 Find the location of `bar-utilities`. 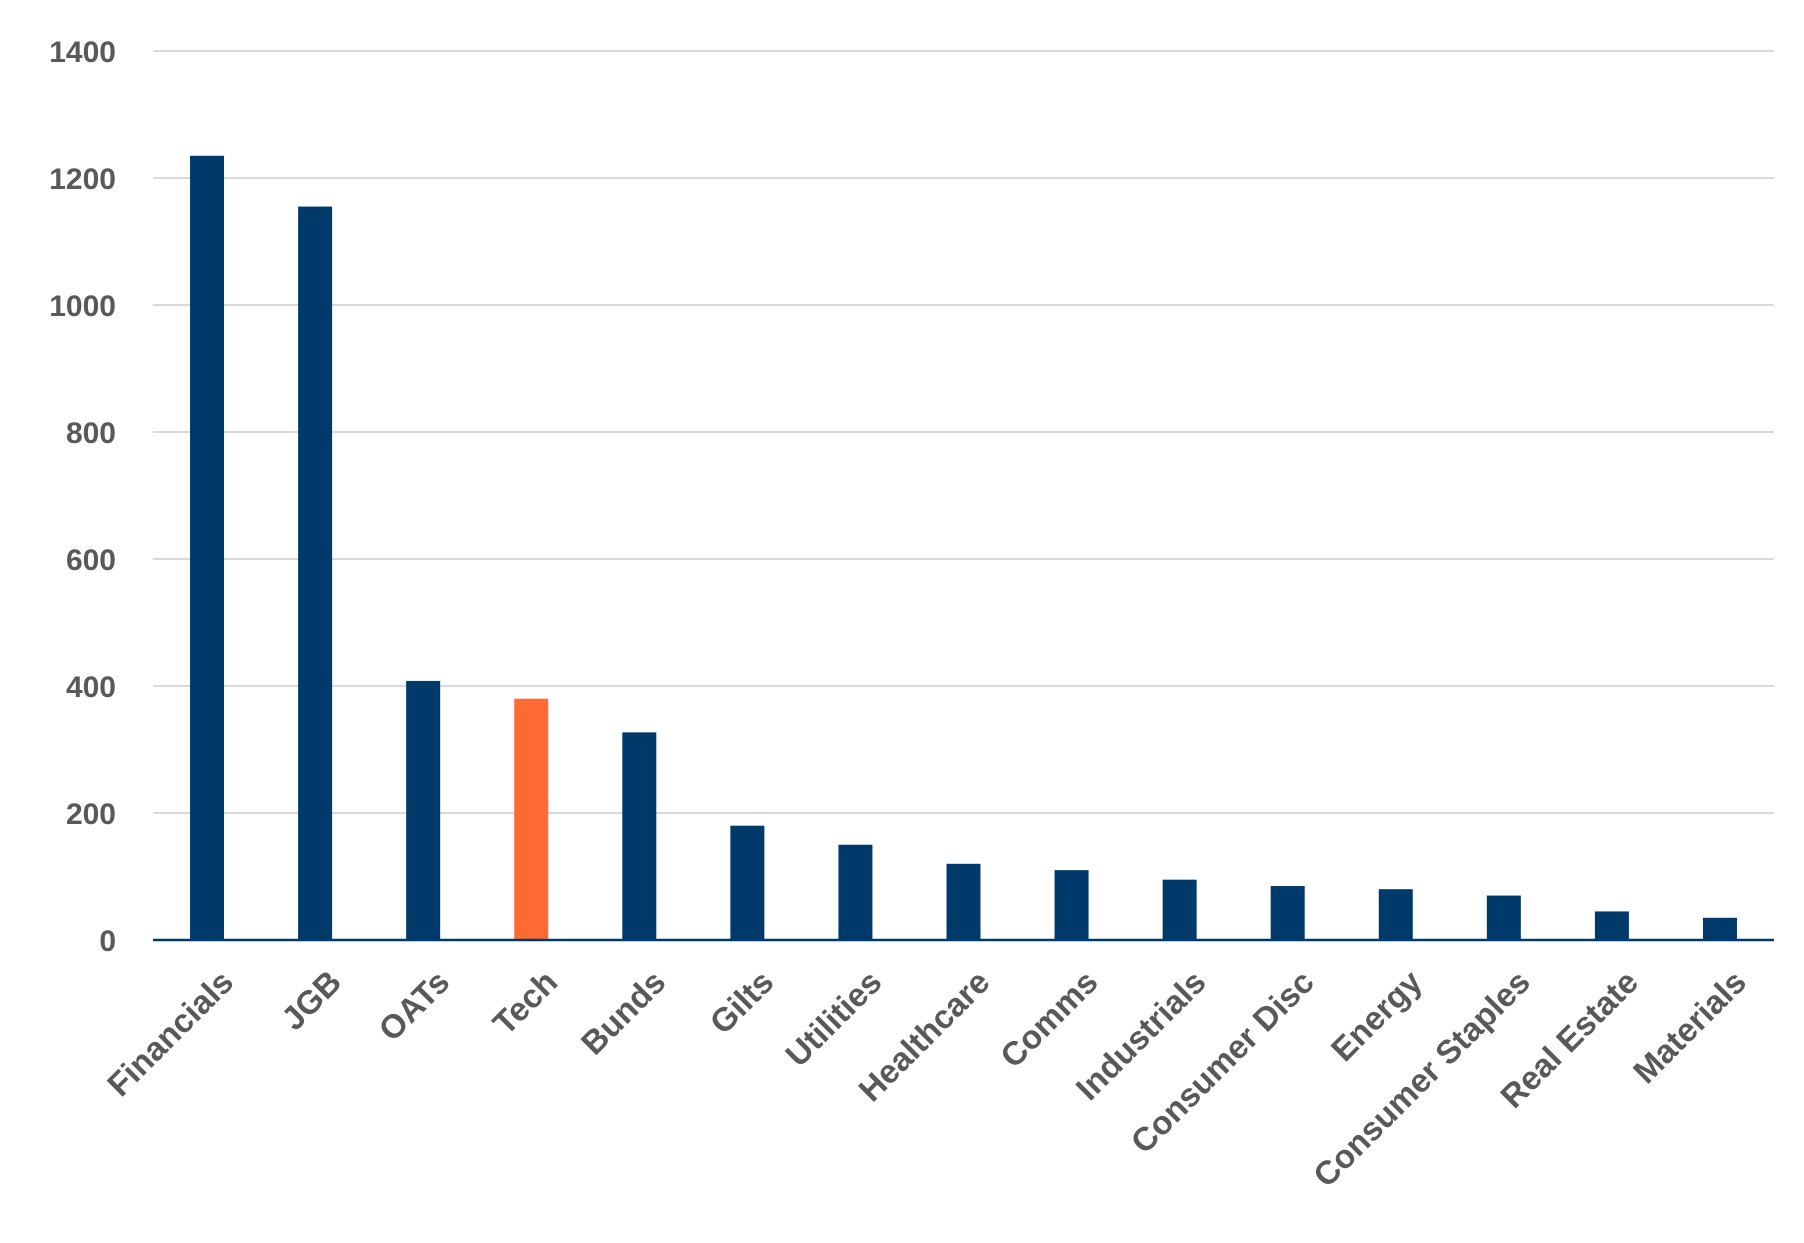

bar-utilities is located at coordinates (855, 892).